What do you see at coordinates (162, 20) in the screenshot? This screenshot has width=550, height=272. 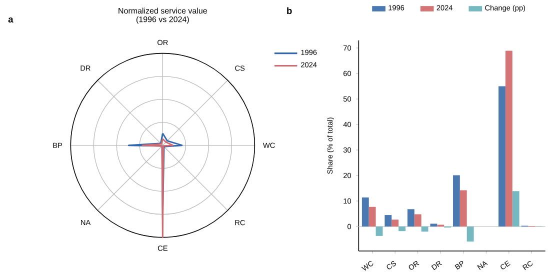 I see `chart-subtitle: (1996 vs 2024)` at bounding box center [162, 20].